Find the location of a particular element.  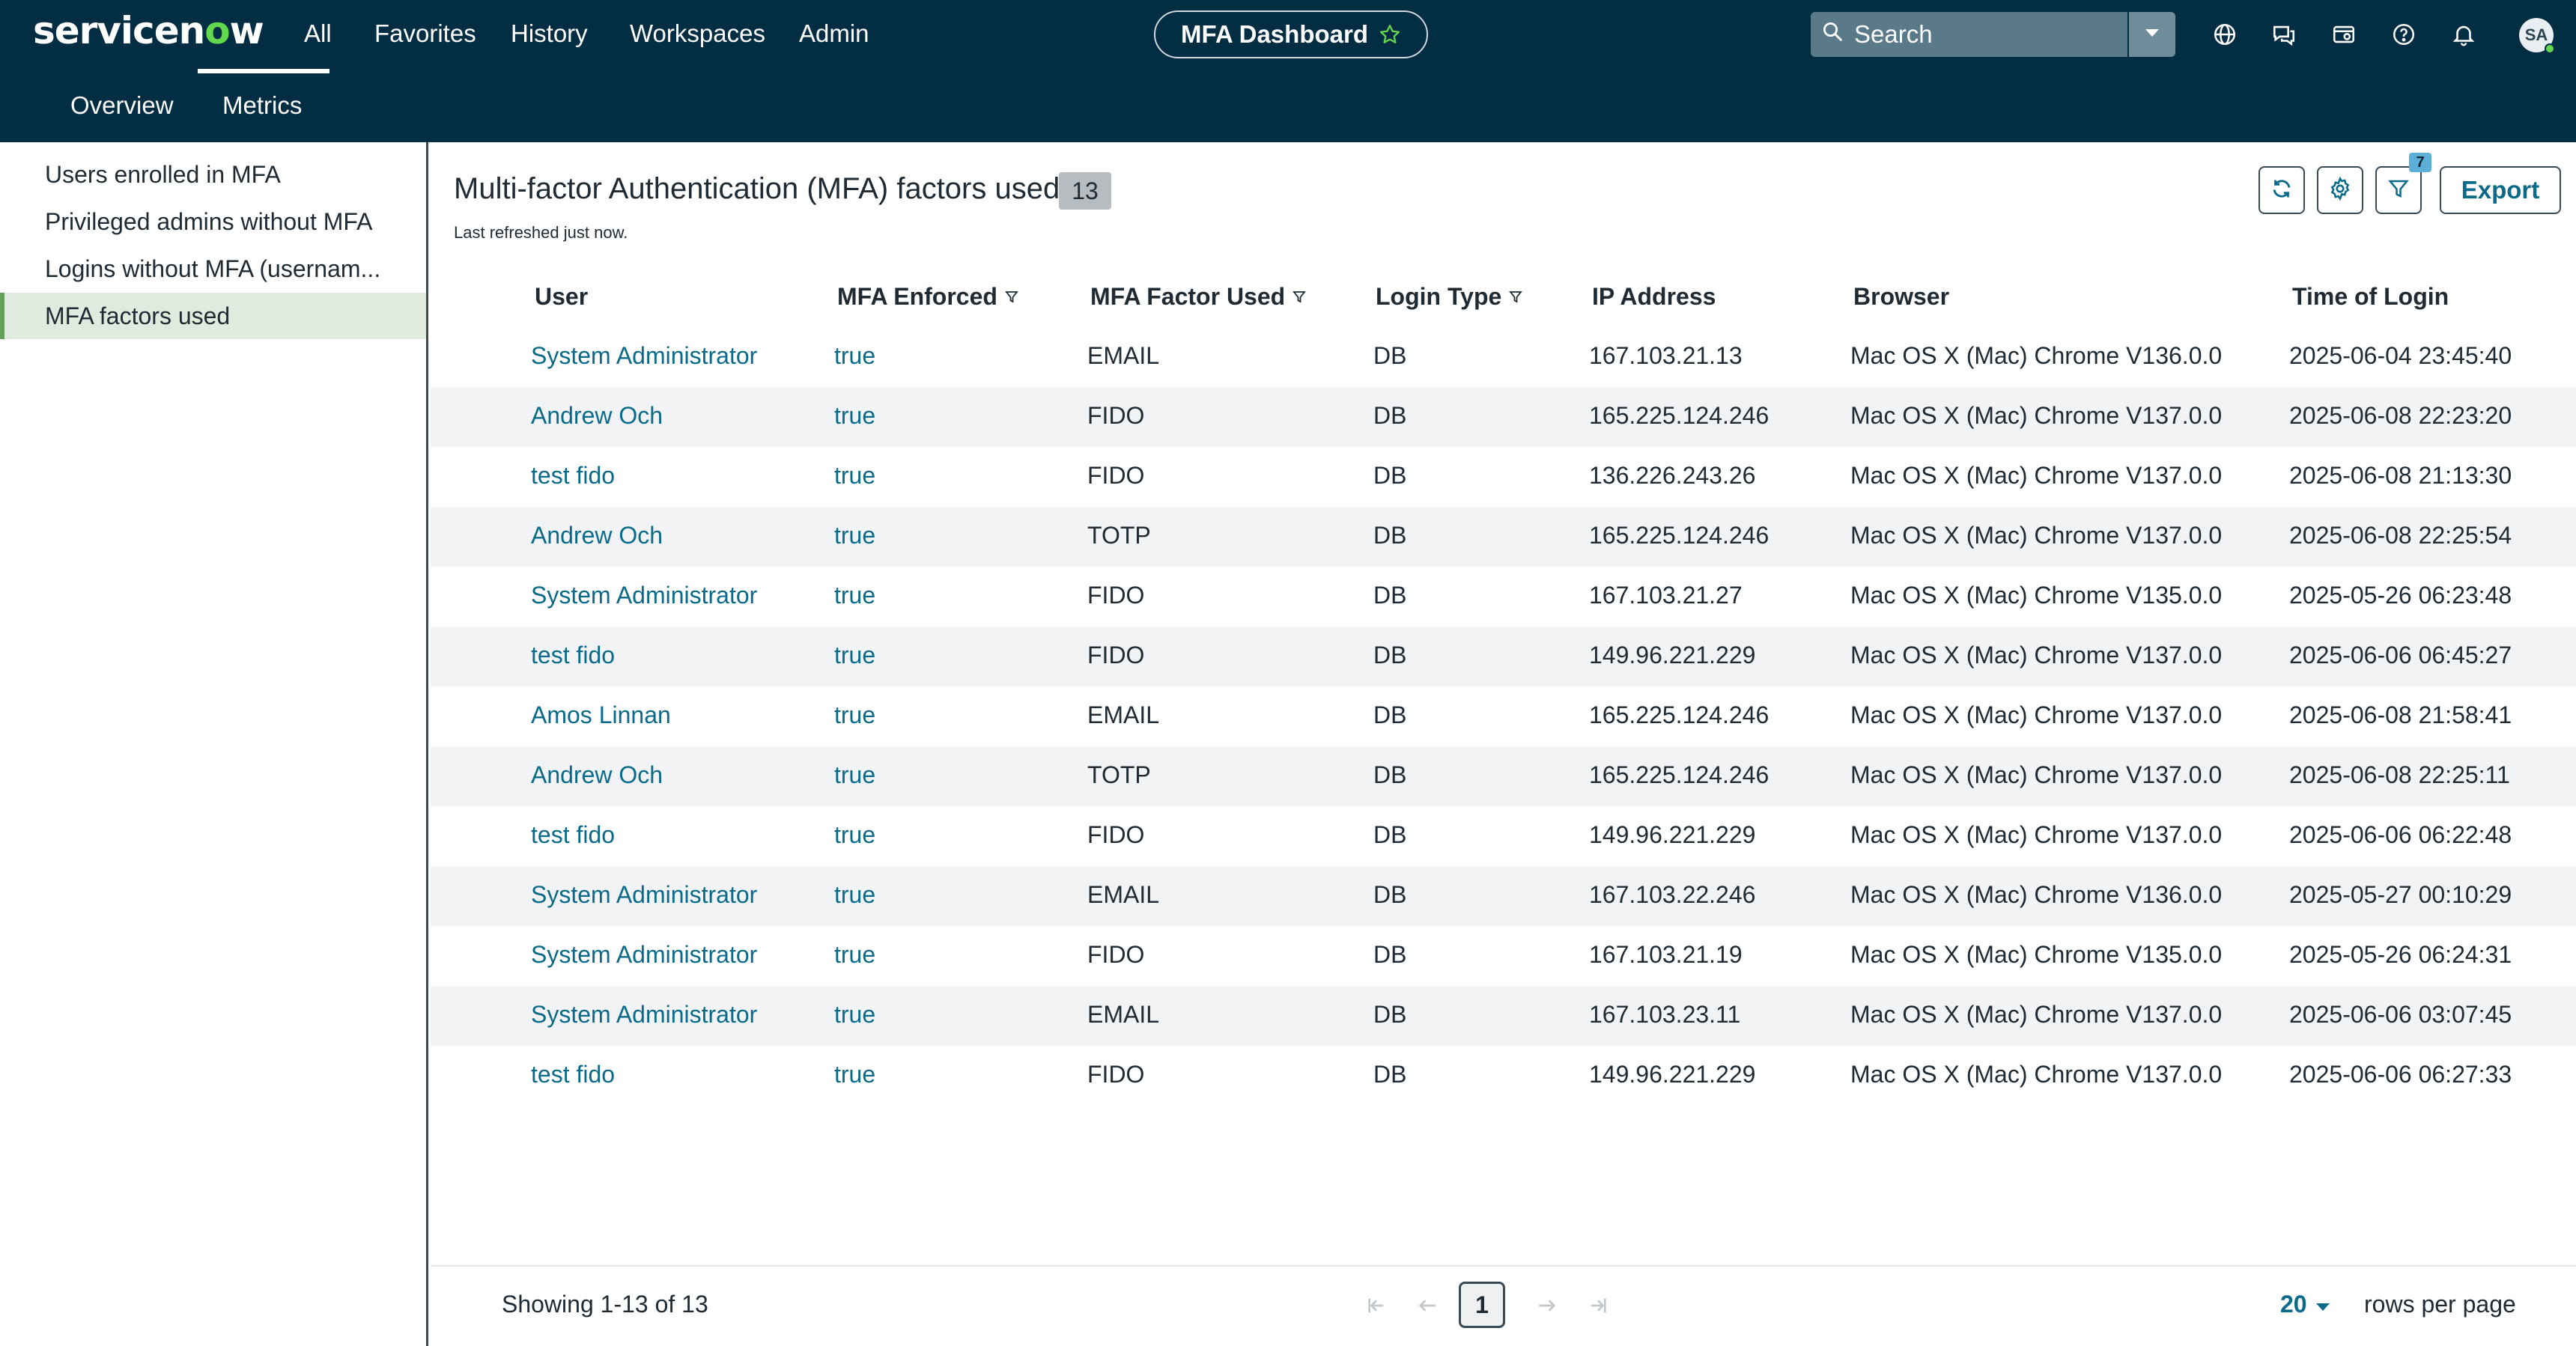

column-header-user: User is located at coordinates (561, 297).